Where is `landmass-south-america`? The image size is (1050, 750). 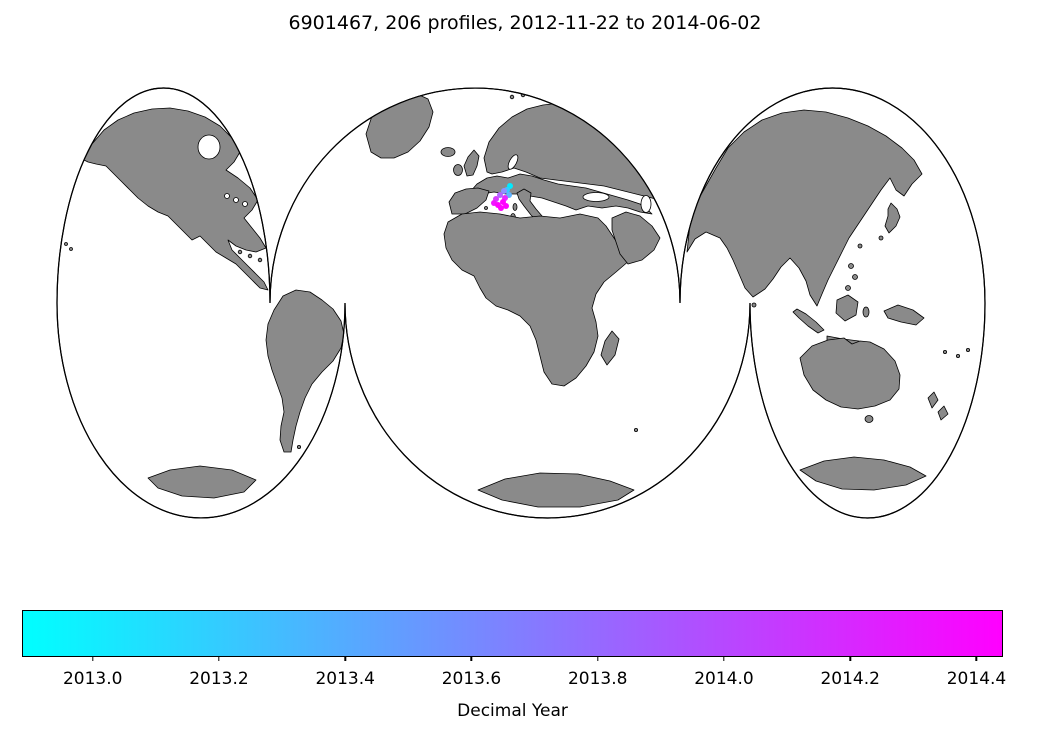
landmass-south-america is located at coordinates (305, 371).